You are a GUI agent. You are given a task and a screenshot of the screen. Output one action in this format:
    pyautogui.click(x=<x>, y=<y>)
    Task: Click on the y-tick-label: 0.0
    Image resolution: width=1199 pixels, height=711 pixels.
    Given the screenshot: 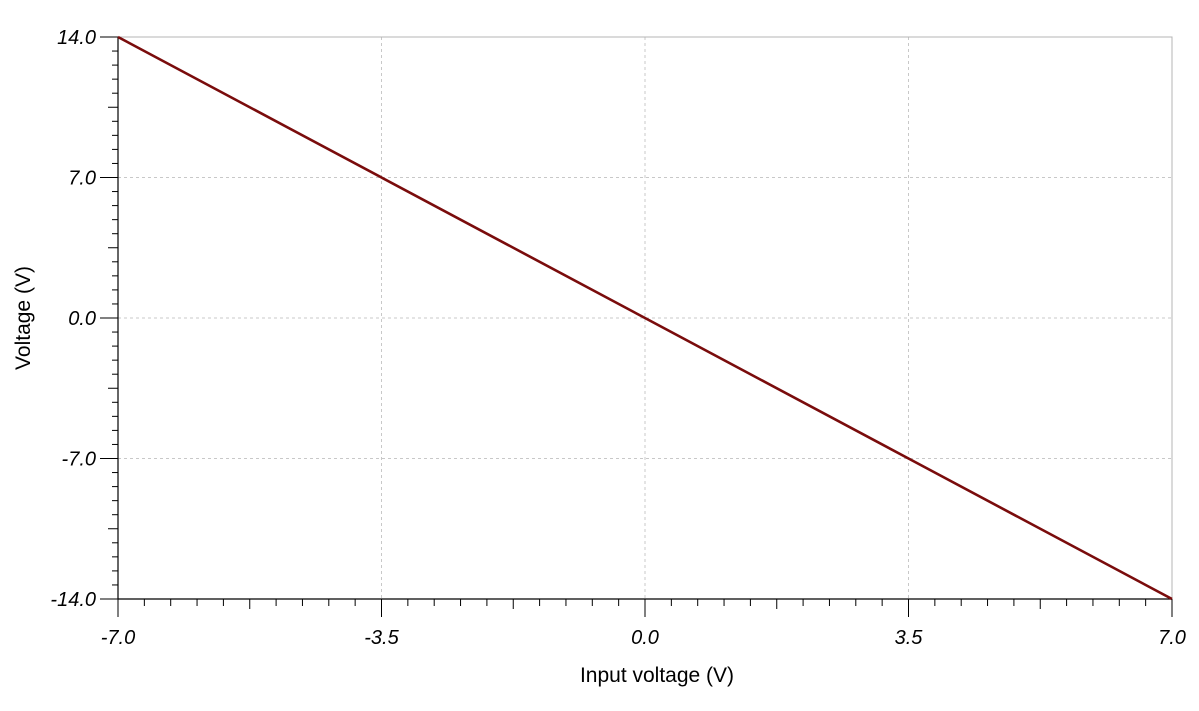 What is the action you would take?
    pyautogui.click(x=82, y=319)
    